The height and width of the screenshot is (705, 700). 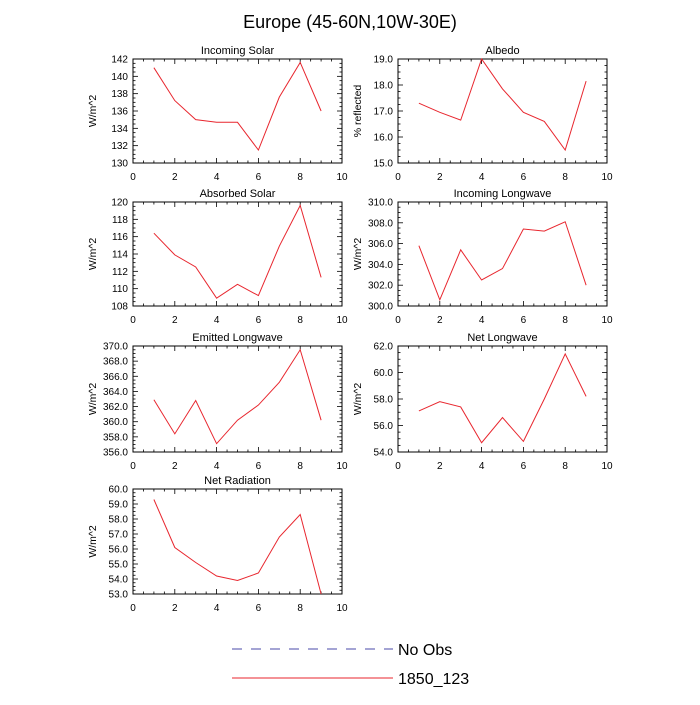 What do you see at coordinates (119, 94) in the screenshot?
I see `y-tick-label: 138` at bounding box center [119, 94].